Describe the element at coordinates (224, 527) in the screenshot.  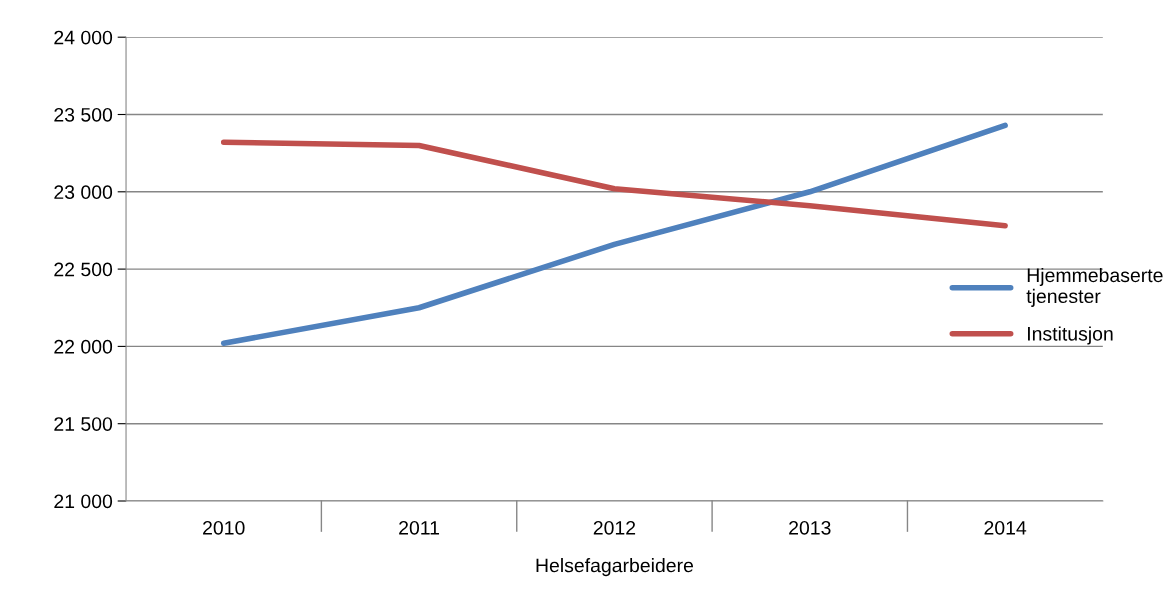
I see `x-tick-label: 2010` at that location.